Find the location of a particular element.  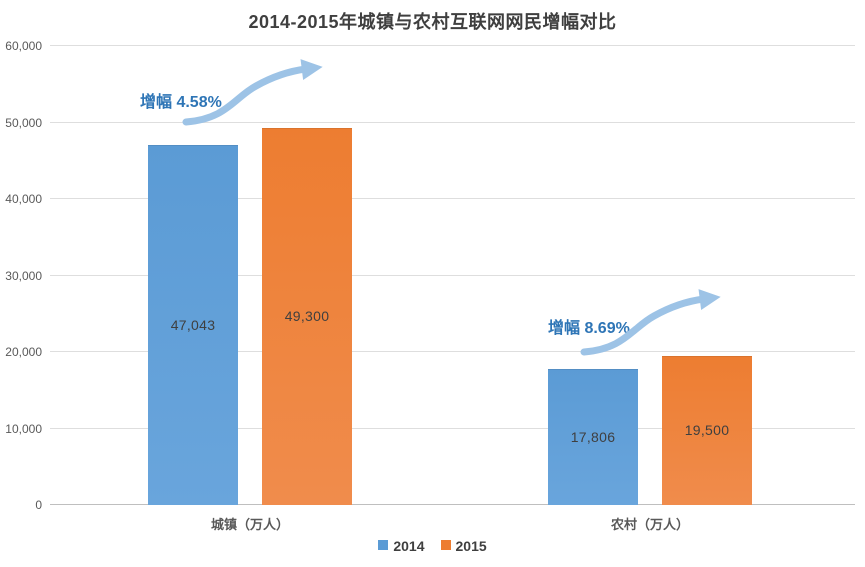

y-tick-label: 40,000 is located at coordinates (23, 199).